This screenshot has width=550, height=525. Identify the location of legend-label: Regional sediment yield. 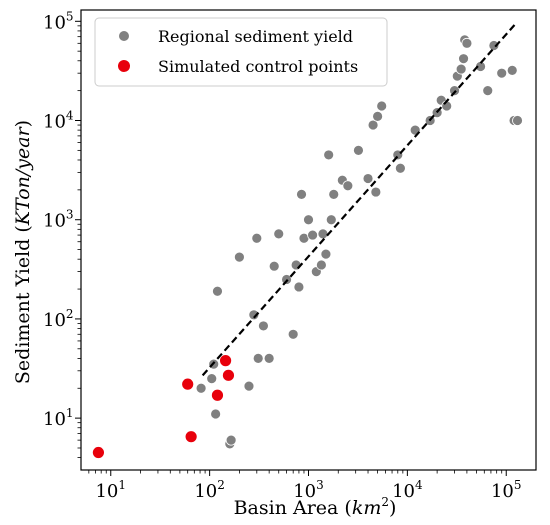
(255, 36).